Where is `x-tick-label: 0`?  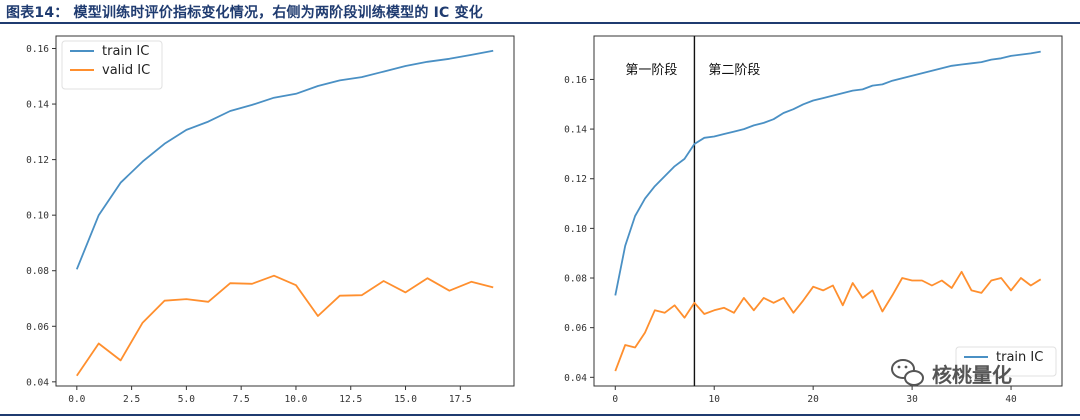
x-tick-label: 0 is located at coordinates (615, 399).